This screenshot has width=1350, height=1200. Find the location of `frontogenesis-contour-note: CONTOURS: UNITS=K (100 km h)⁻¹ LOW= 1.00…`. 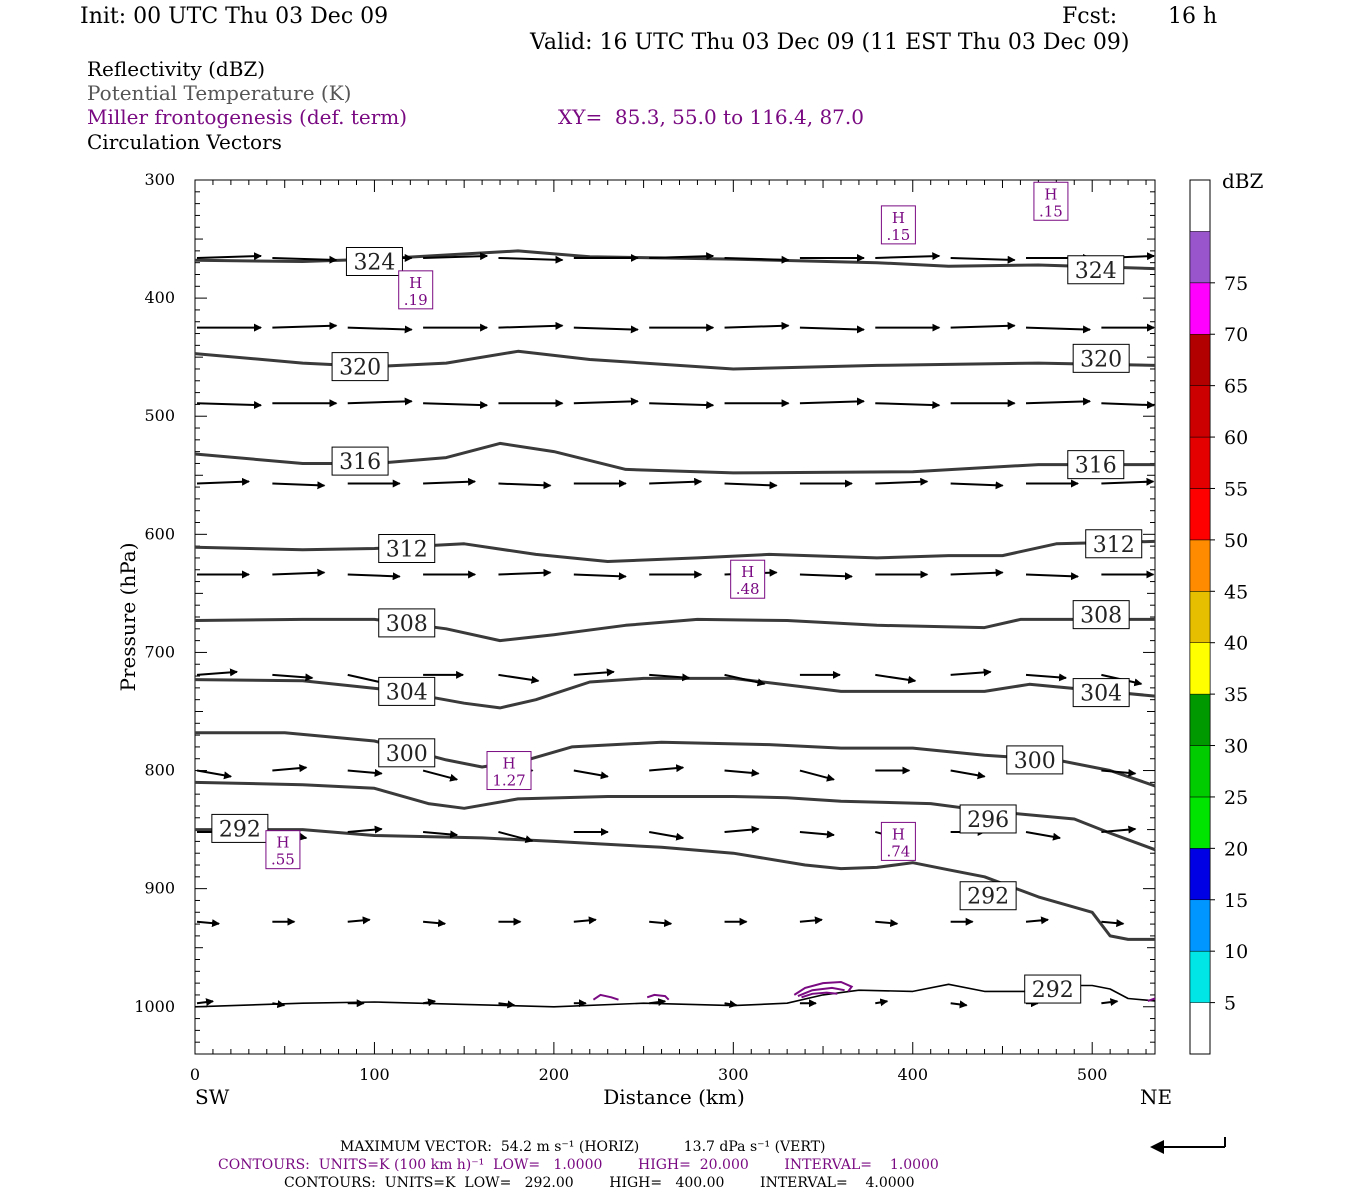

frontogenesis-contour-note: CONTOURS: UNITS=K (100 km h)⁻¹ LOW= 1.00… is located at coordinates (578, 1165).